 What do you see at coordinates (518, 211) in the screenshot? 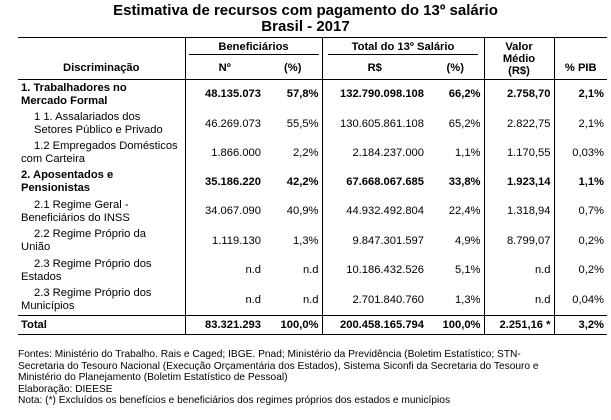
I see `cell-medio: 1.318,94` at bounding box center [518, 211].